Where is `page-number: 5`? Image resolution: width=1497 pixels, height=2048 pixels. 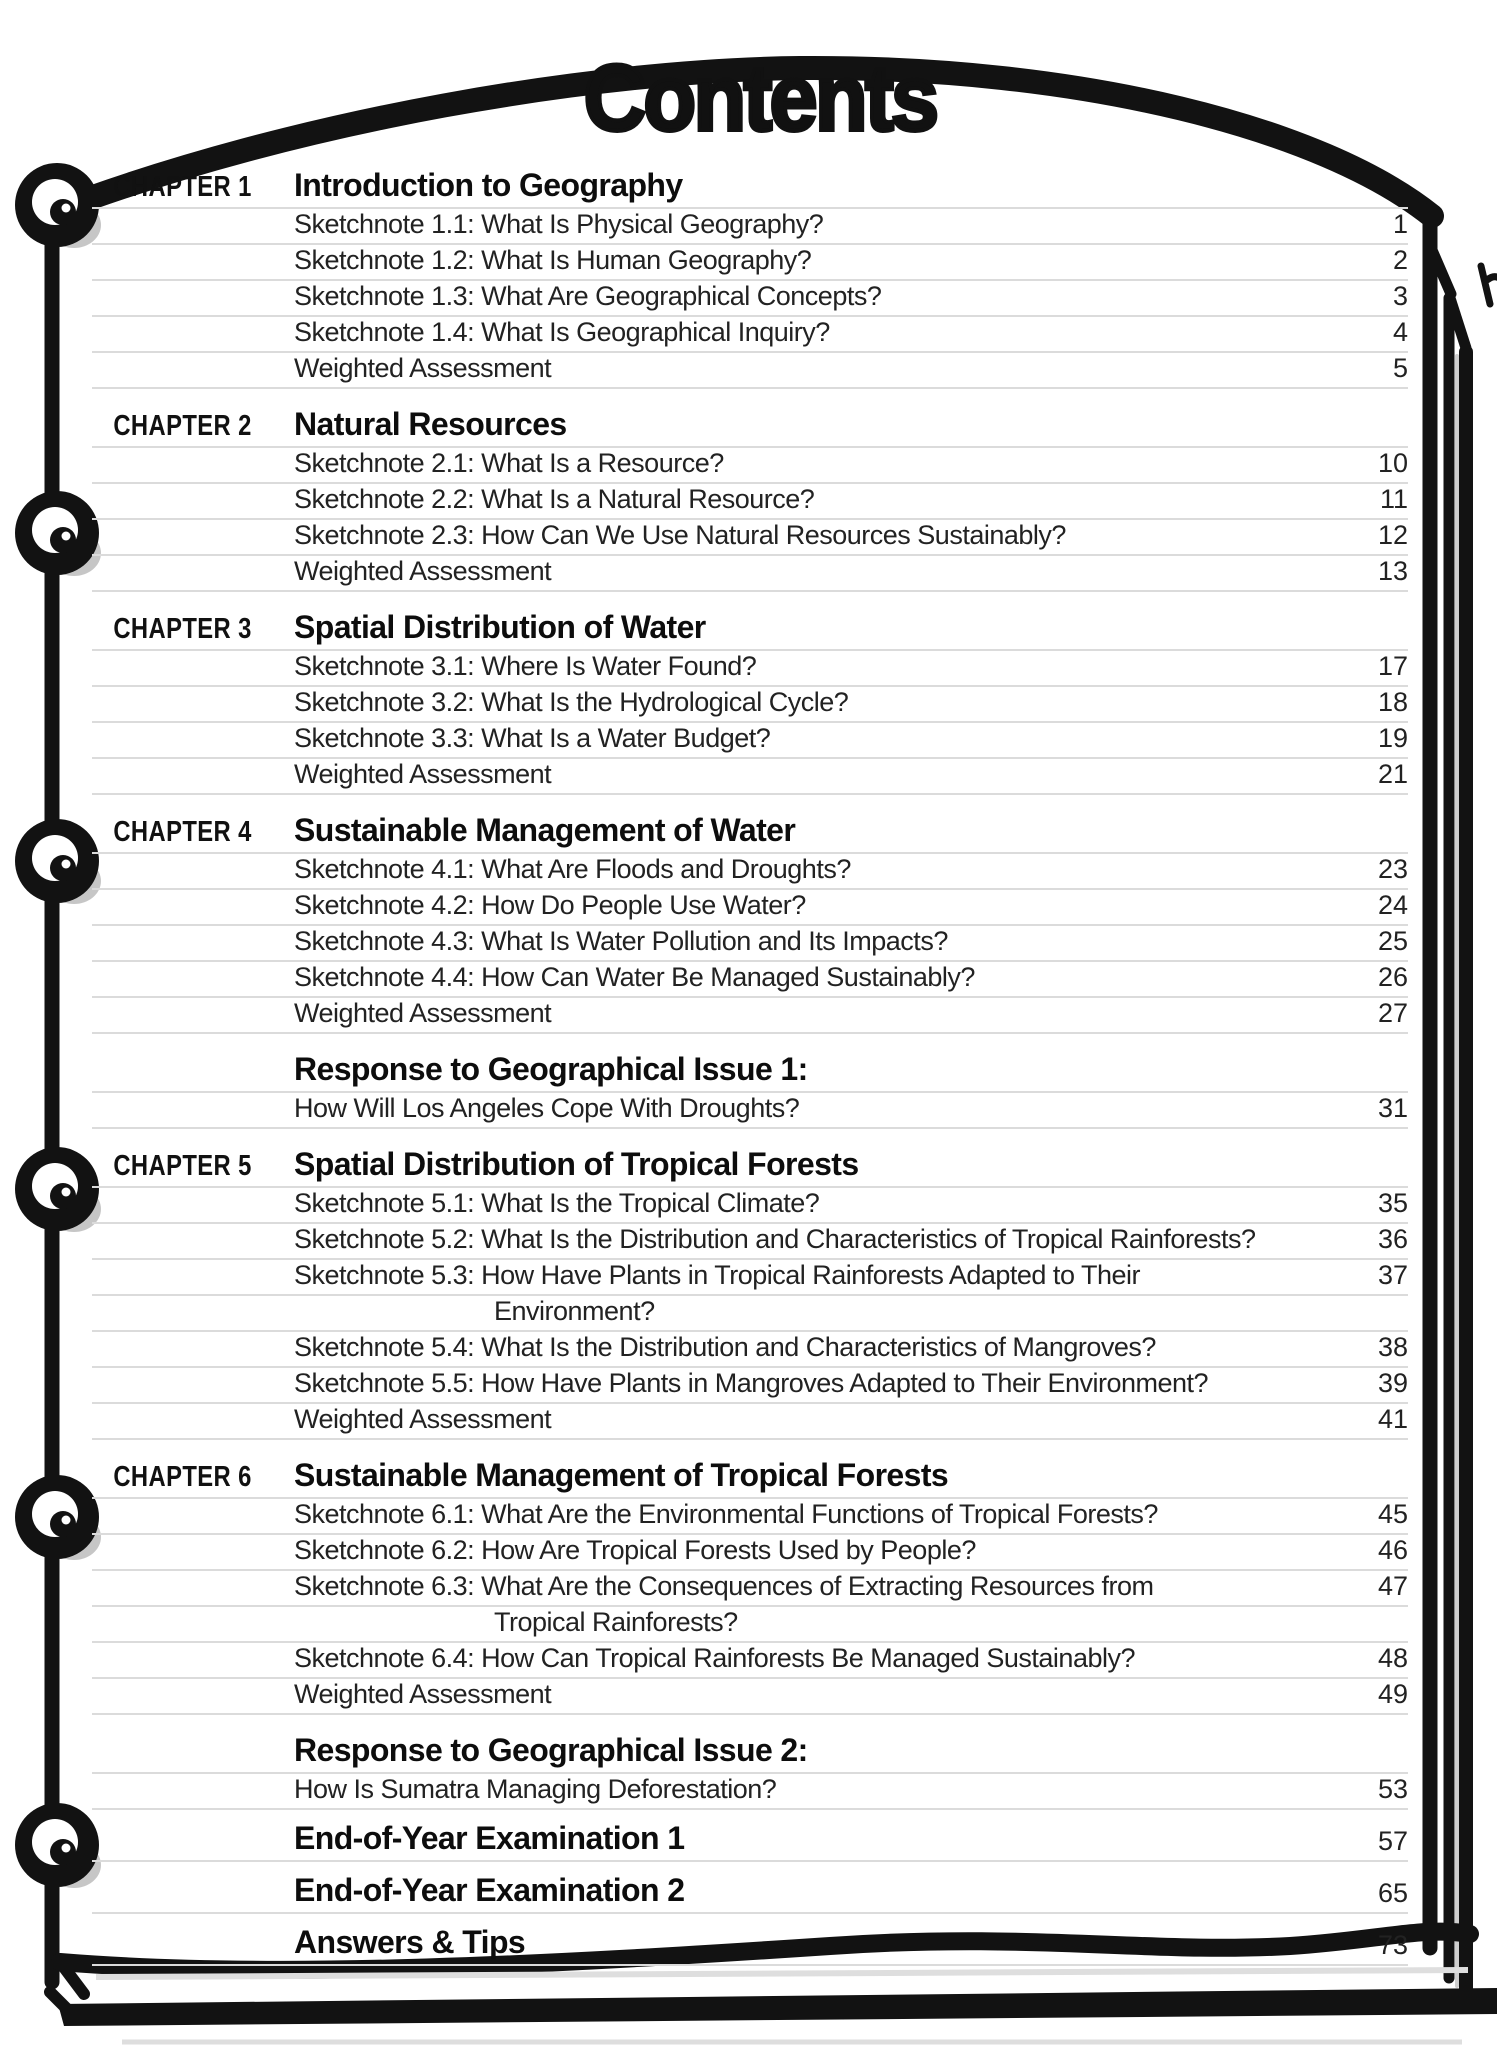 page-number: 5 is located at coordinates (1400, 368).